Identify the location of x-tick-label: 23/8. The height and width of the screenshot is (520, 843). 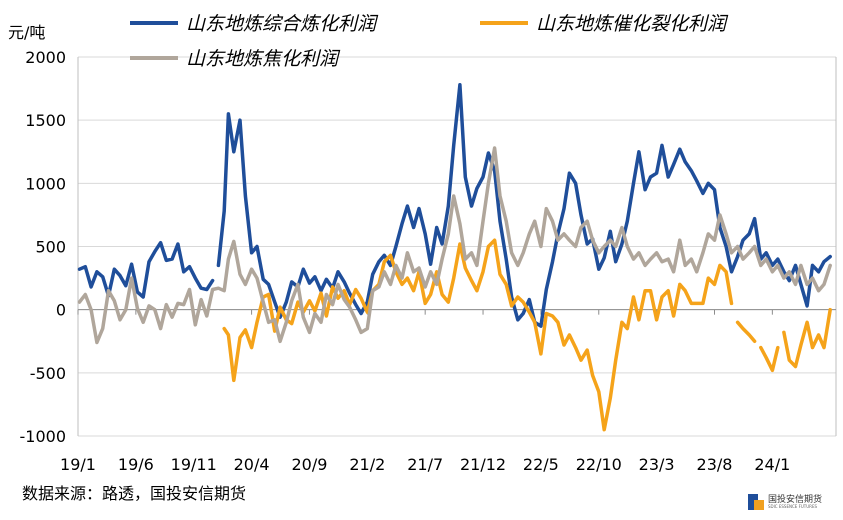
(715, 464).